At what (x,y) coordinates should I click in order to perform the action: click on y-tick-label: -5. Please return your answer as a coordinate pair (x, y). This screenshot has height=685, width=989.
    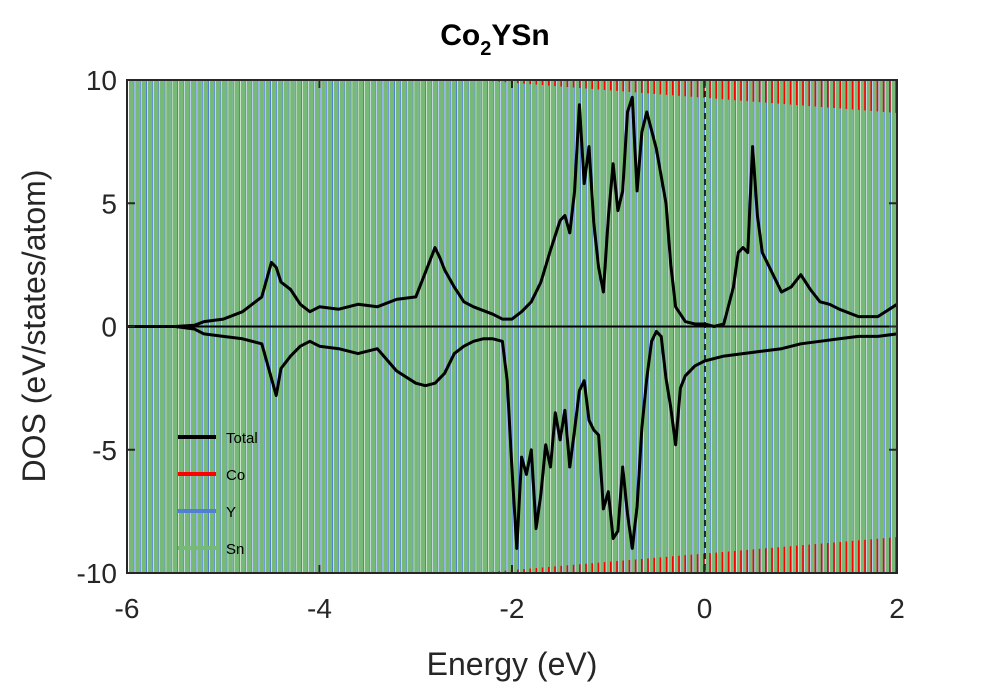
    Looking at the image, I should click on (104, 450).